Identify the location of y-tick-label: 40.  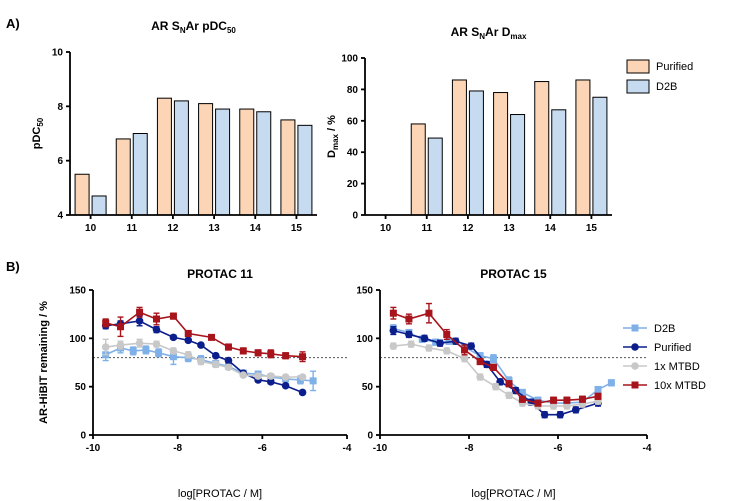
(353, 153).